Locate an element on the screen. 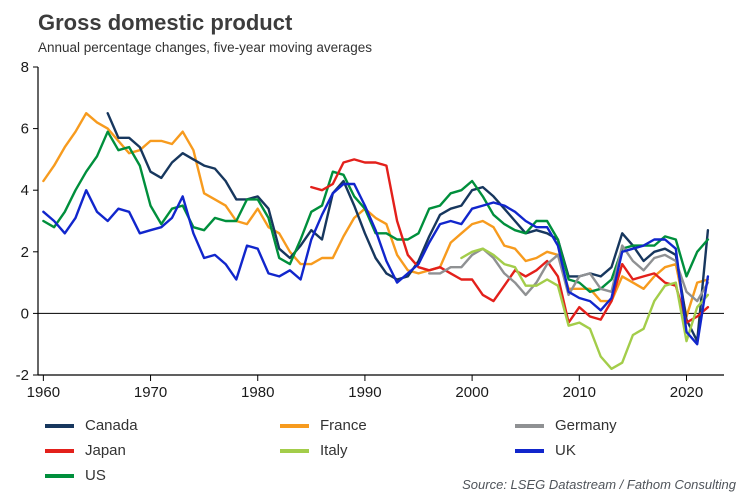 This screenshot has width=750, height=500. x-tick-label: 2010 is located at coordinates (579, 392).